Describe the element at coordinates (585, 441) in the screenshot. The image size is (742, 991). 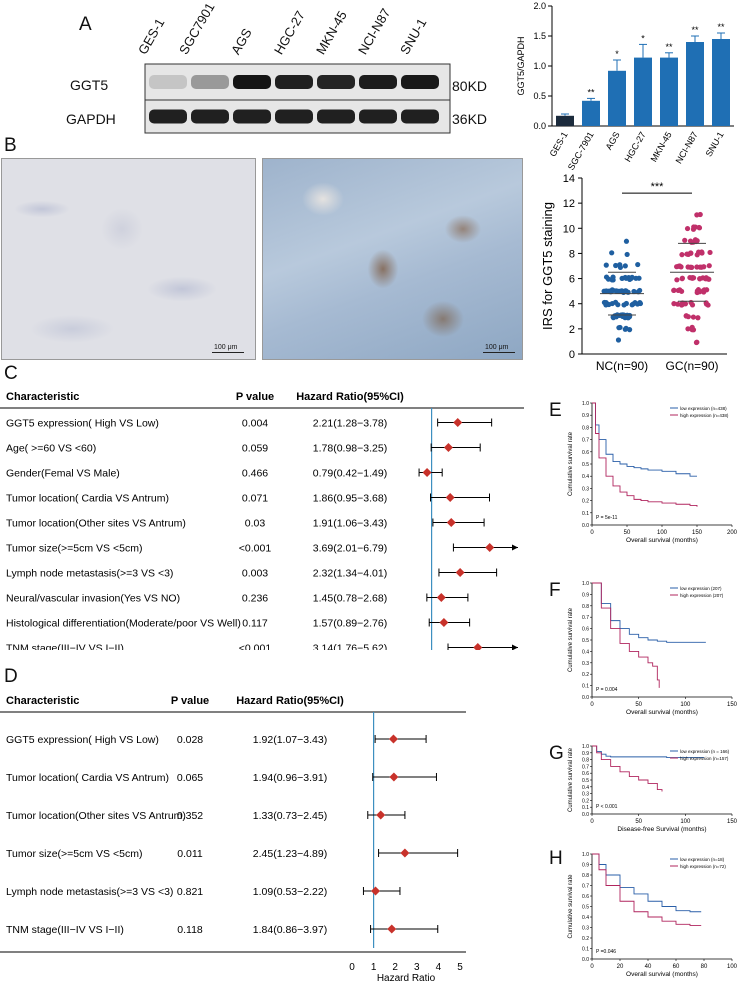
I see `y-tick-label: 0.7` at that location.